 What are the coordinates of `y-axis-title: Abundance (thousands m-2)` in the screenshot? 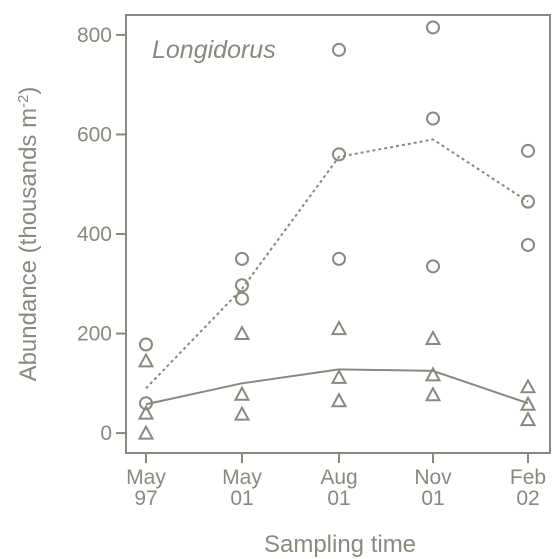 It's located at (29, 234).